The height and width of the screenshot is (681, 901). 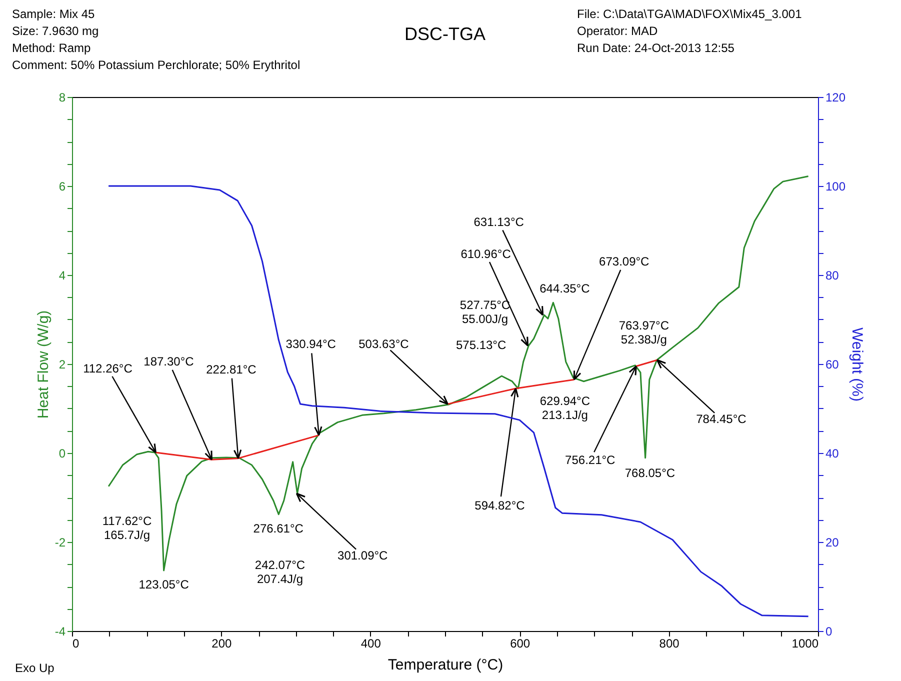 What do you see at coordinates (836, 187) in the screenshot?
I see `y2-tick-label: 100` at bounding box center [836, 187].